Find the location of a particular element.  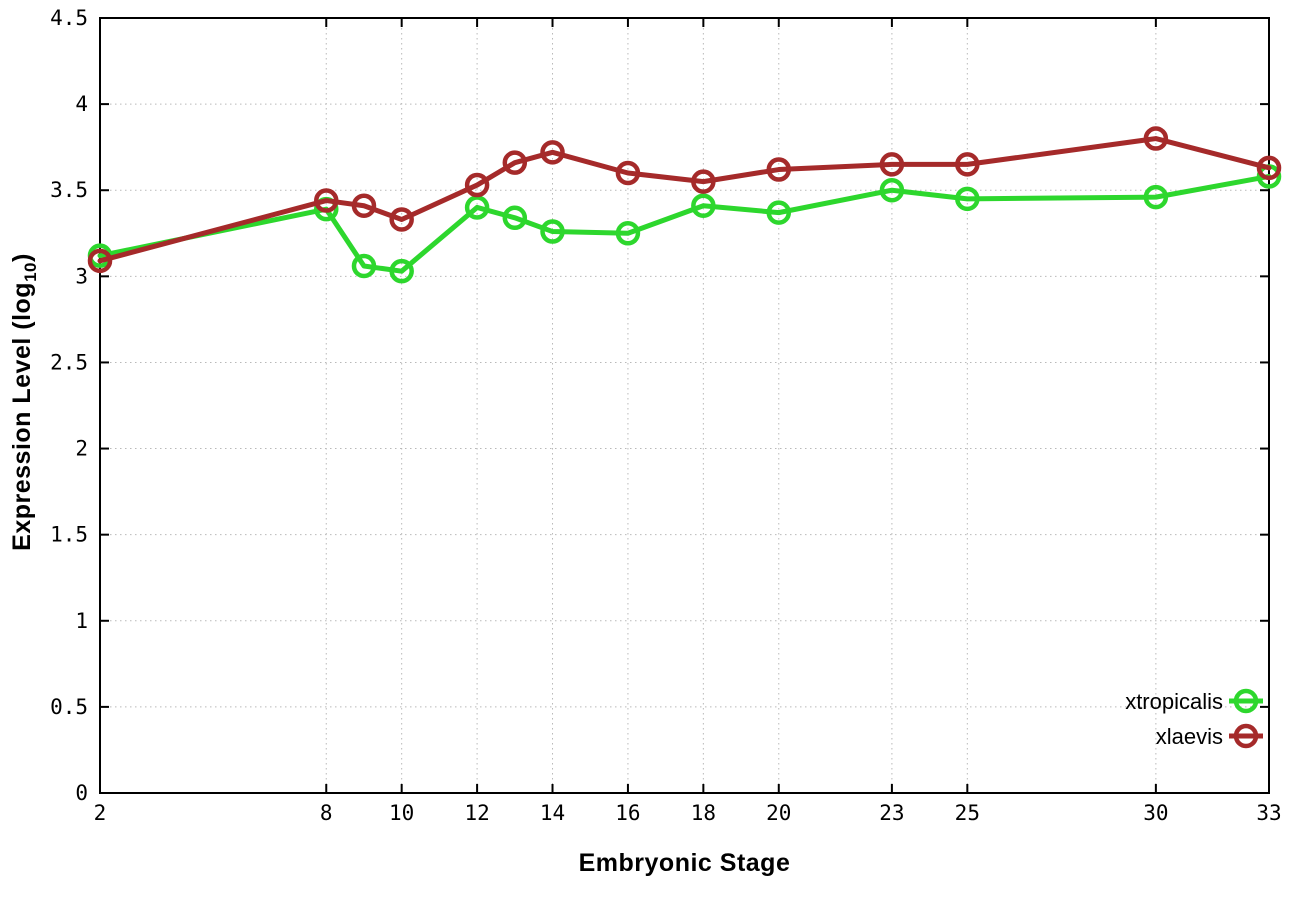

y-axis-title-close: ) is located at coordinates (22, 257).